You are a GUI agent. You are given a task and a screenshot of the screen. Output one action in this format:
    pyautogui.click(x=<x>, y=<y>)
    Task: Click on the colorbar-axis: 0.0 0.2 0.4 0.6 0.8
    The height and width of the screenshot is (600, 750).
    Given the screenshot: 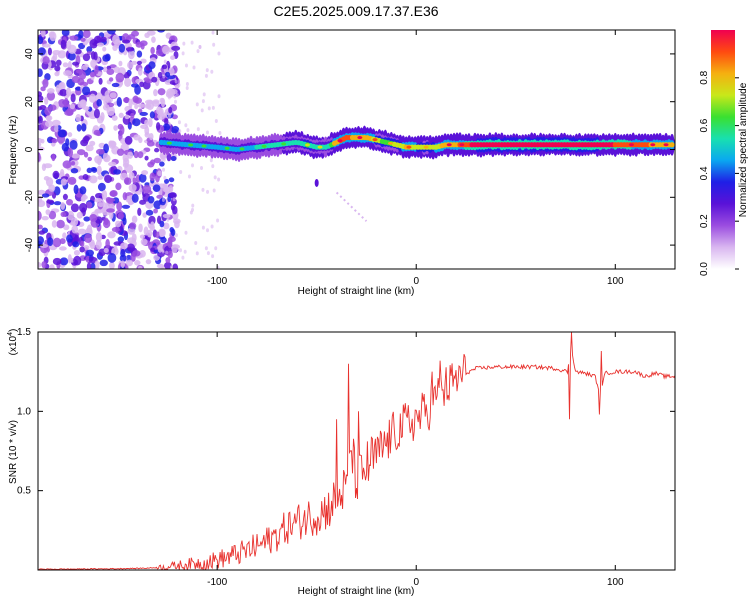 What is the action you would take?
    pyautogui.click(x=719, y=173)
    